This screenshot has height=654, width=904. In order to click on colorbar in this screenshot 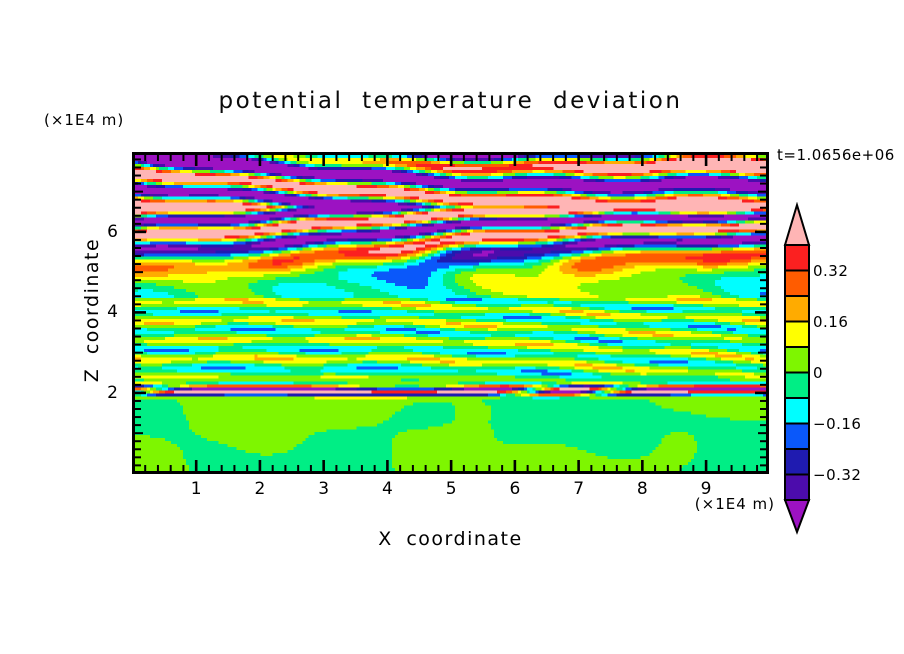, I will do `click(797, 368)`.